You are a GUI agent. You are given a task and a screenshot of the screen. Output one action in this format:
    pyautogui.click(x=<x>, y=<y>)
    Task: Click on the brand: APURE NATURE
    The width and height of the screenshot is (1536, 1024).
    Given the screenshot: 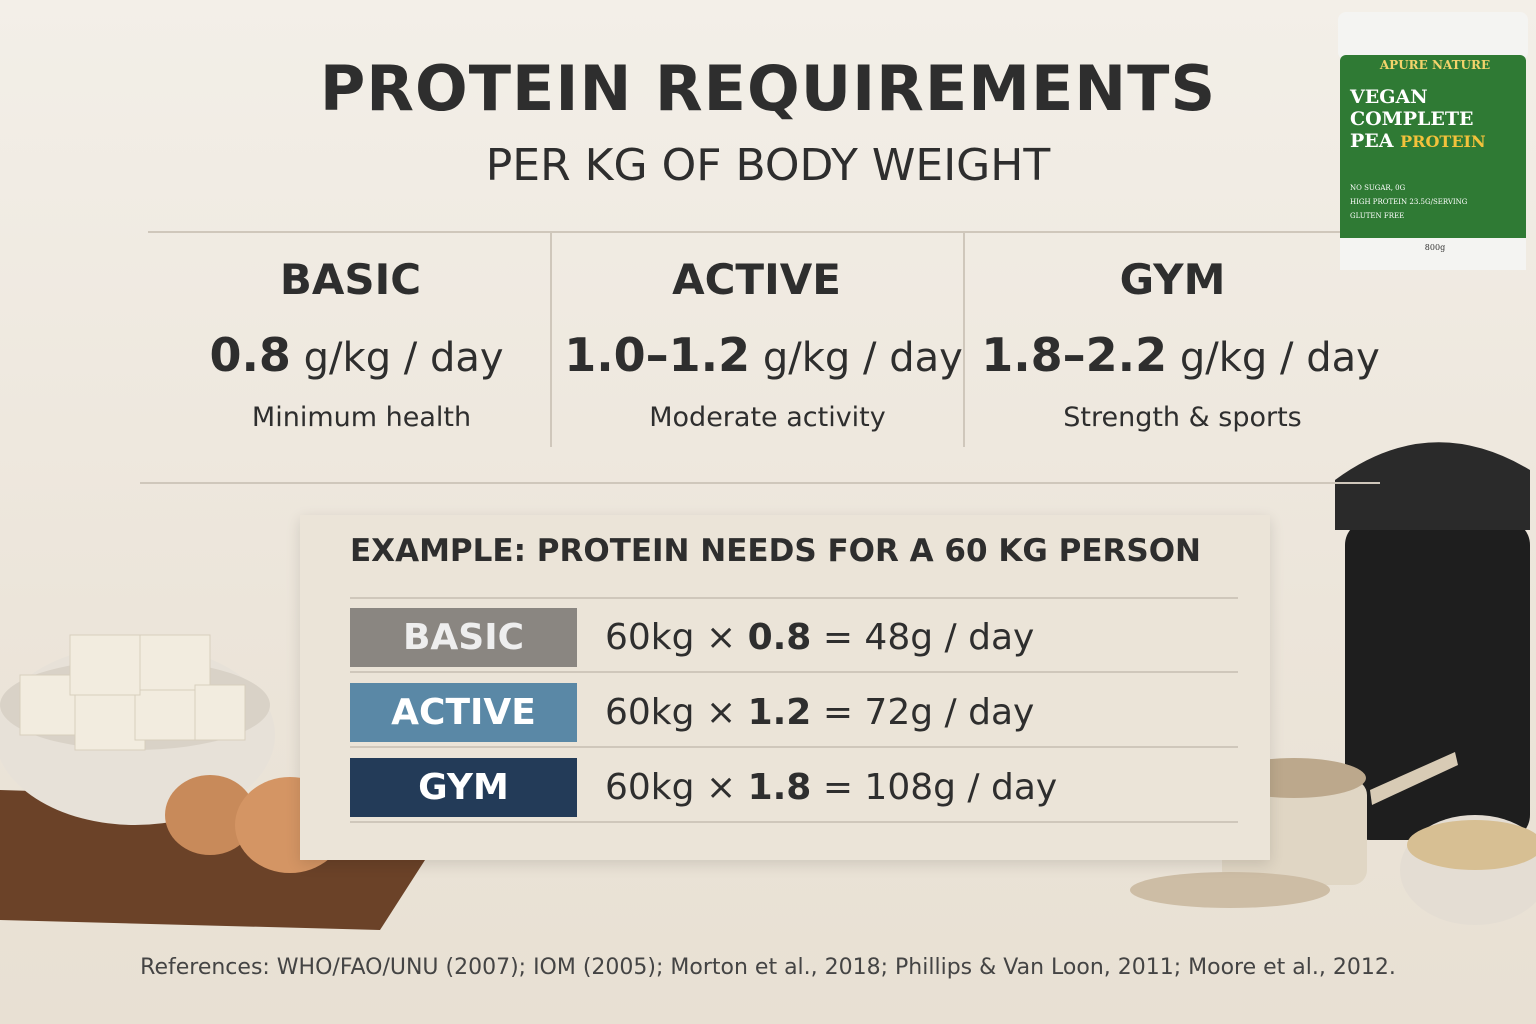 What is the action you would take?
    pyautogui.click(x=1435, y=65)
    